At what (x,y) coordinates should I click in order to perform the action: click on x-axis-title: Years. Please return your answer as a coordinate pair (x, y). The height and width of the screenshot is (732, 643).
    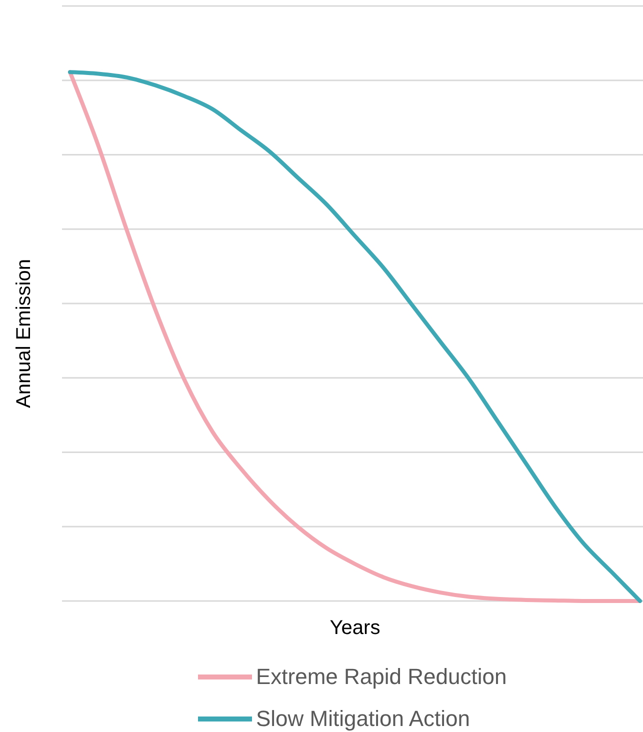
    Looking at the image, I should click on (355, 628).